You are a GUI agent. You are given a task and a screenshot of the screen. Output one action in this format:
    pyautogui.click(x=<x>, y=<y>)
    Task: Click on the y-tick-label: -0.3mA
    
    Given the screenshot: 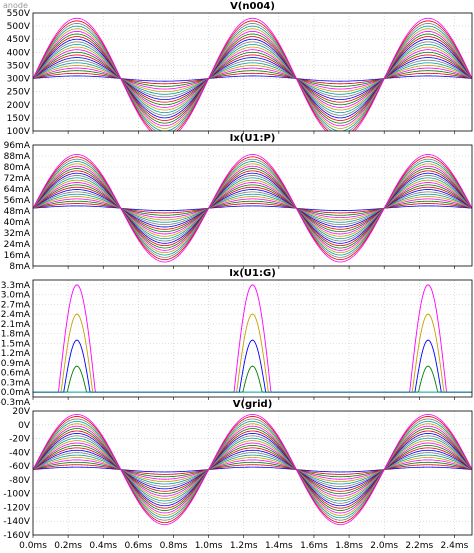 What is the action you would take?
    pyautogui.click(x=15, y=403)
    